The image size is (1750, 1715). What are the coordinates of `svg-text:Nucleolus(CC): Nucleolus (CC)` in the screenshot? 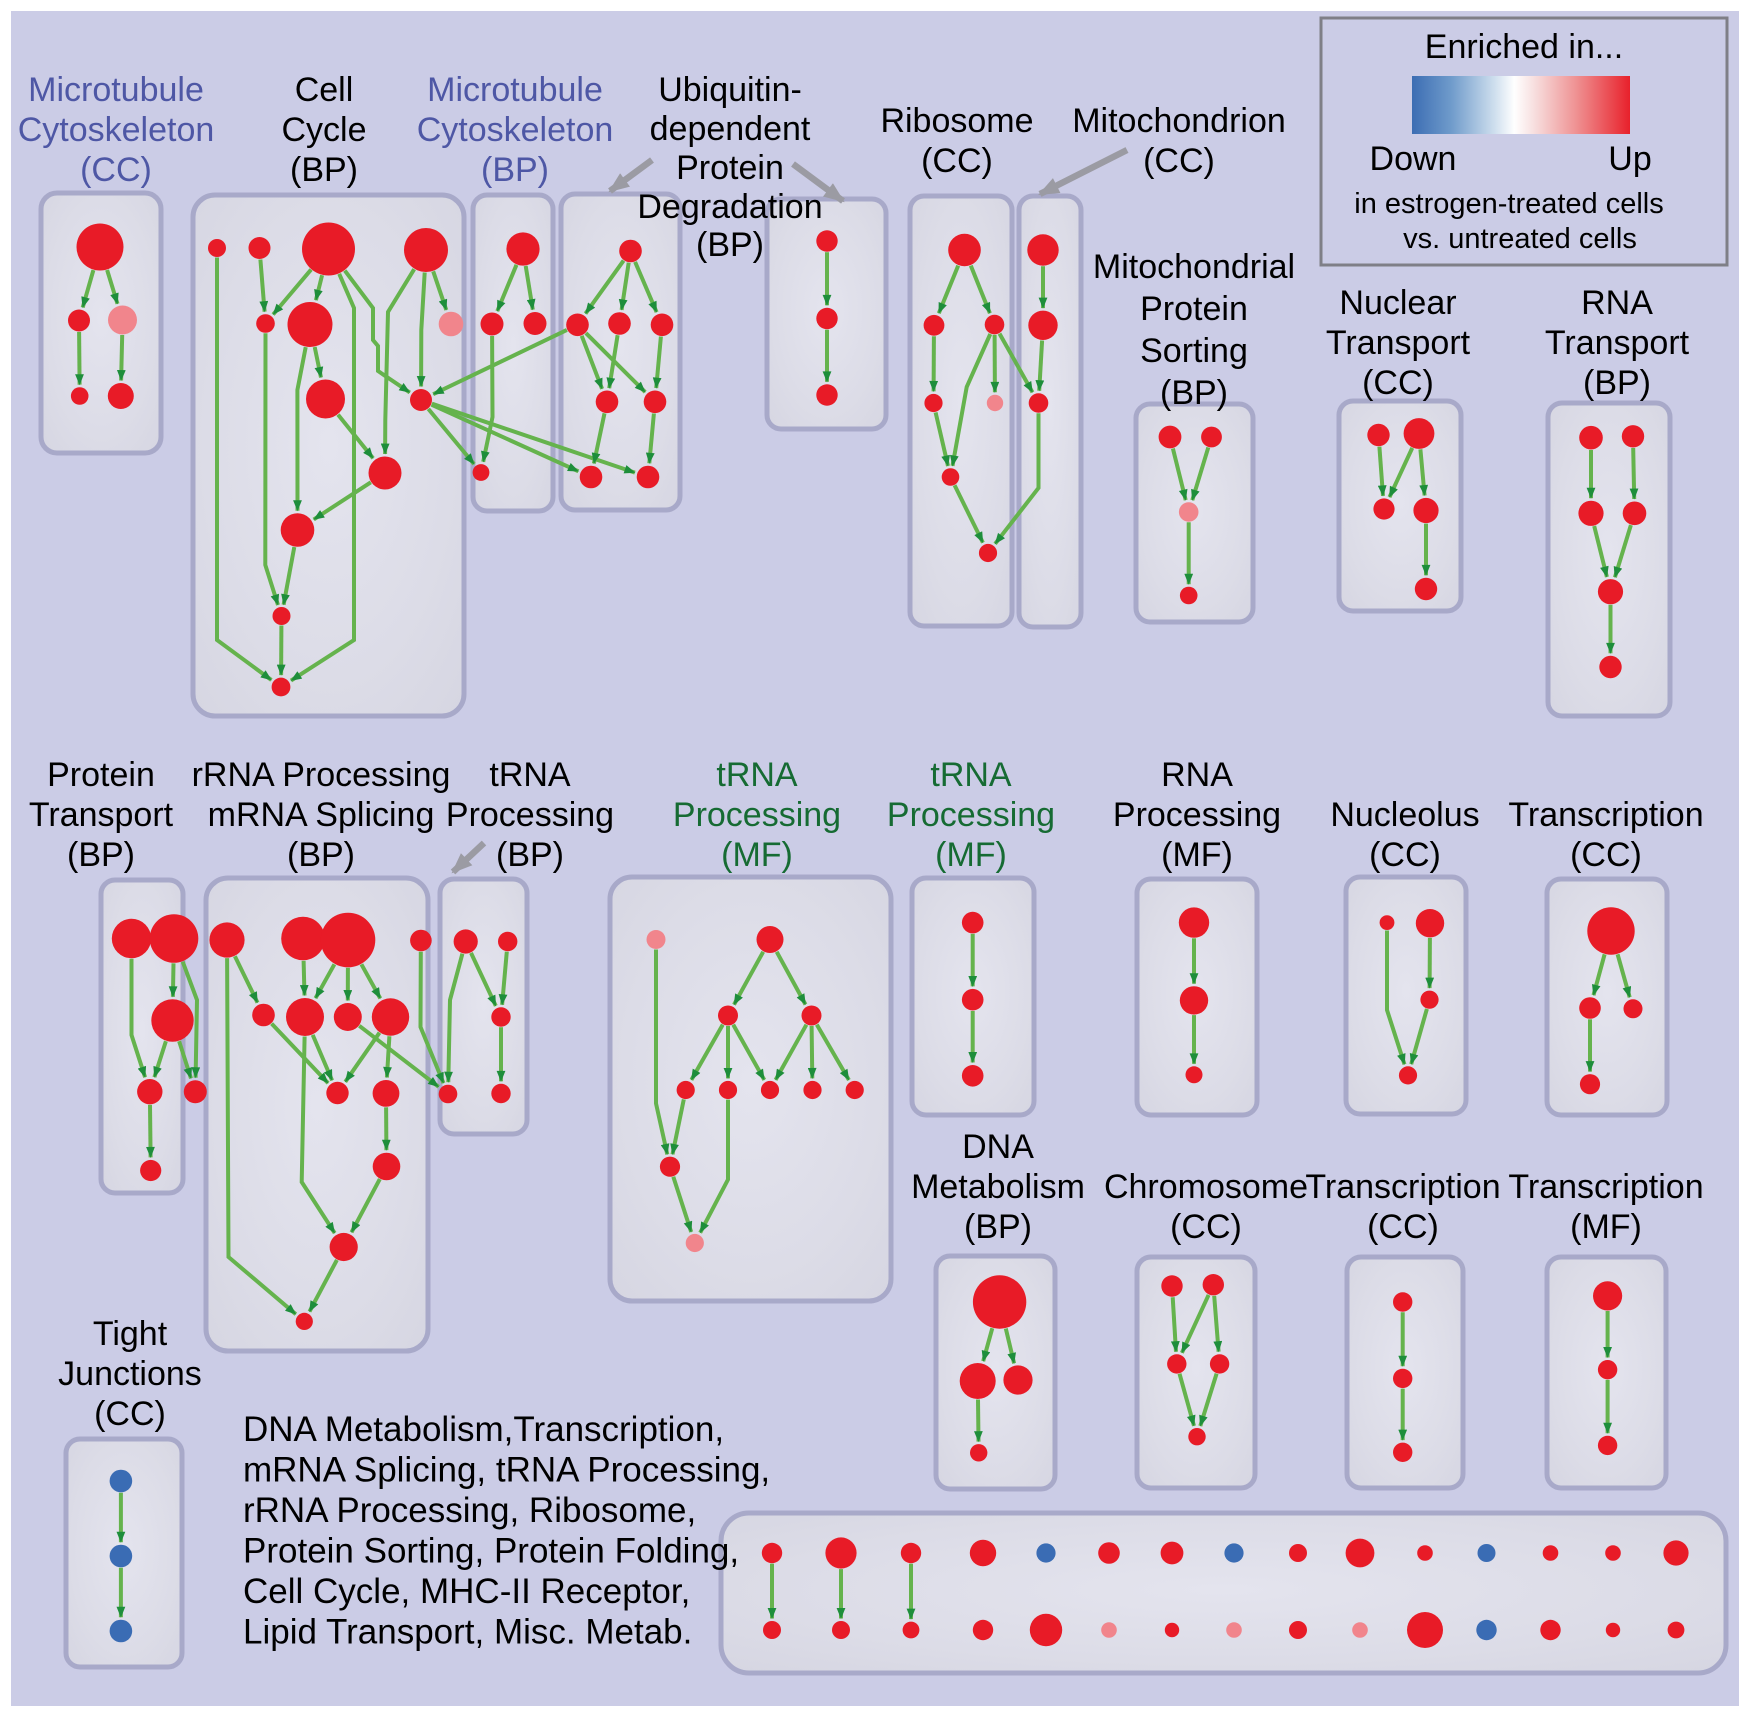 It's located at (1404, 835).